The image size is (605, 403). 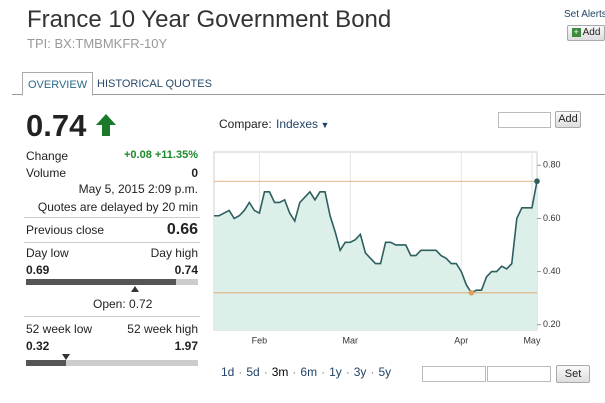 What do you see at coordinates (117, 207) in the screenshot?
I see `delay-note: Quotes are delayed by 20 min` at bounding box center [117, 207].